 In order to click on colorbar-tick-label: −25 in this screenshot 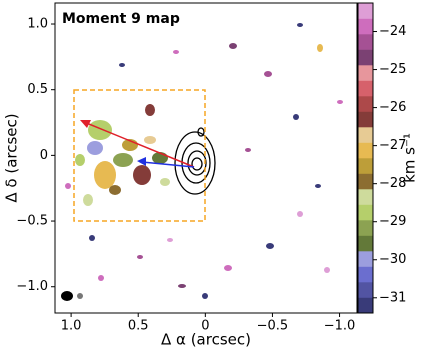, I will do `click(392, 69)`.